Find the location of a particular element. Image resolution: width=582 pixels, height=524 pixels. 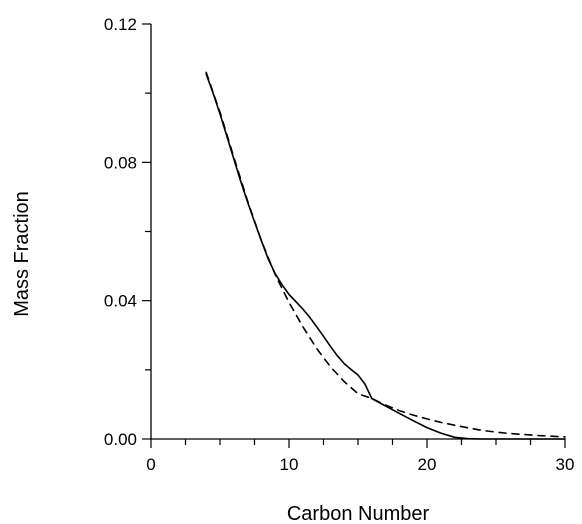

y-tick-label: 0.08 is located at coordinates (120, 162).